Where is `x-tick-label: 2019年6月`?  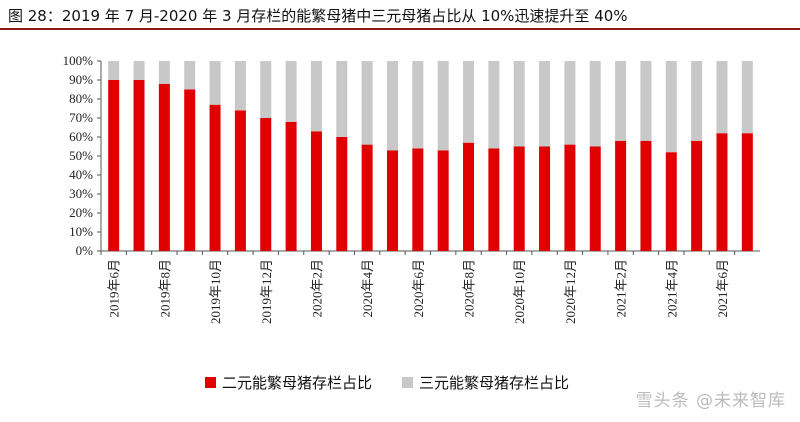 x-tick-label: 2019年6月 is located at coordinates (114, 288).